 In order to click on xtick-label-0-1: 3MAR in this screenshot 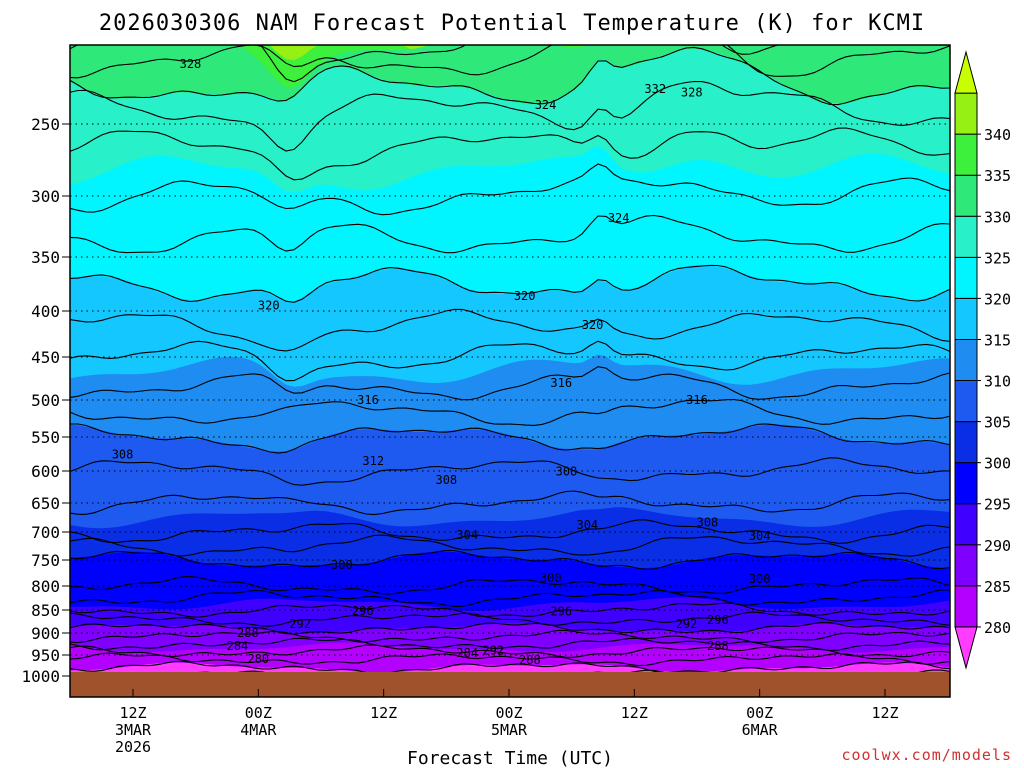, I will do `click(133, 730)`.